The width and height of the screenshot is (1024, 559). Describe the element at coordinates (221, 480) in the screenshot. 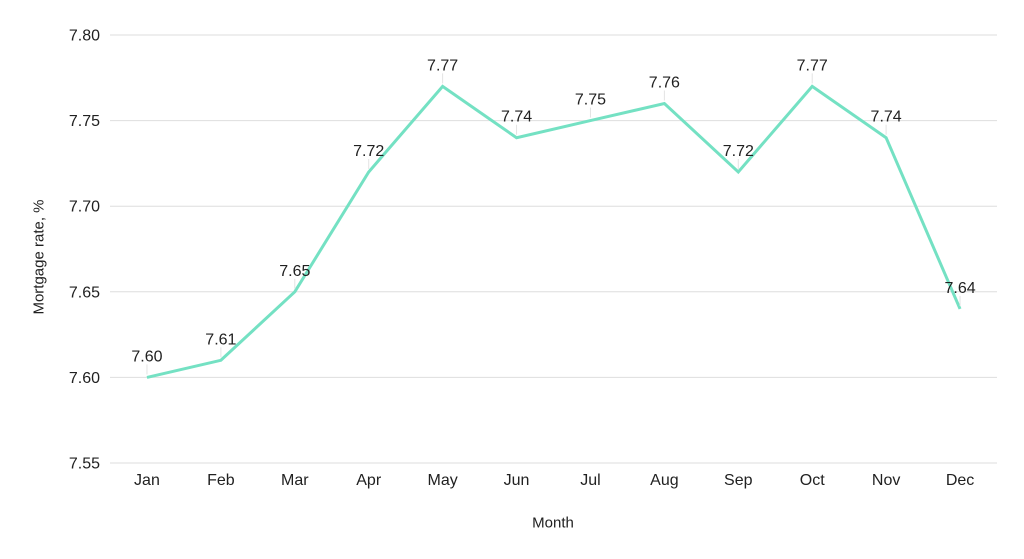

I see `x-tick-label: Feb` at that location.